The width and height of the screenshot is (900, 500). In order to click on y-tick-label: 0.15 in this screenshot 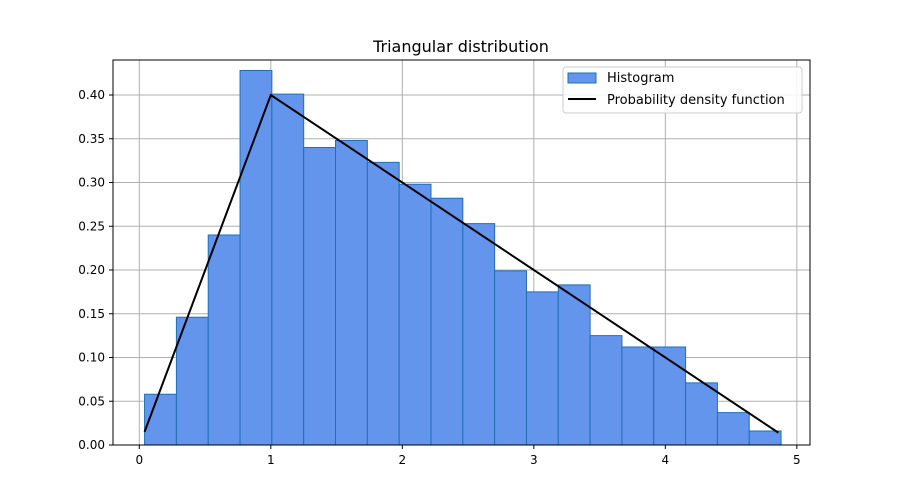, I will do `click(91, 314)`.